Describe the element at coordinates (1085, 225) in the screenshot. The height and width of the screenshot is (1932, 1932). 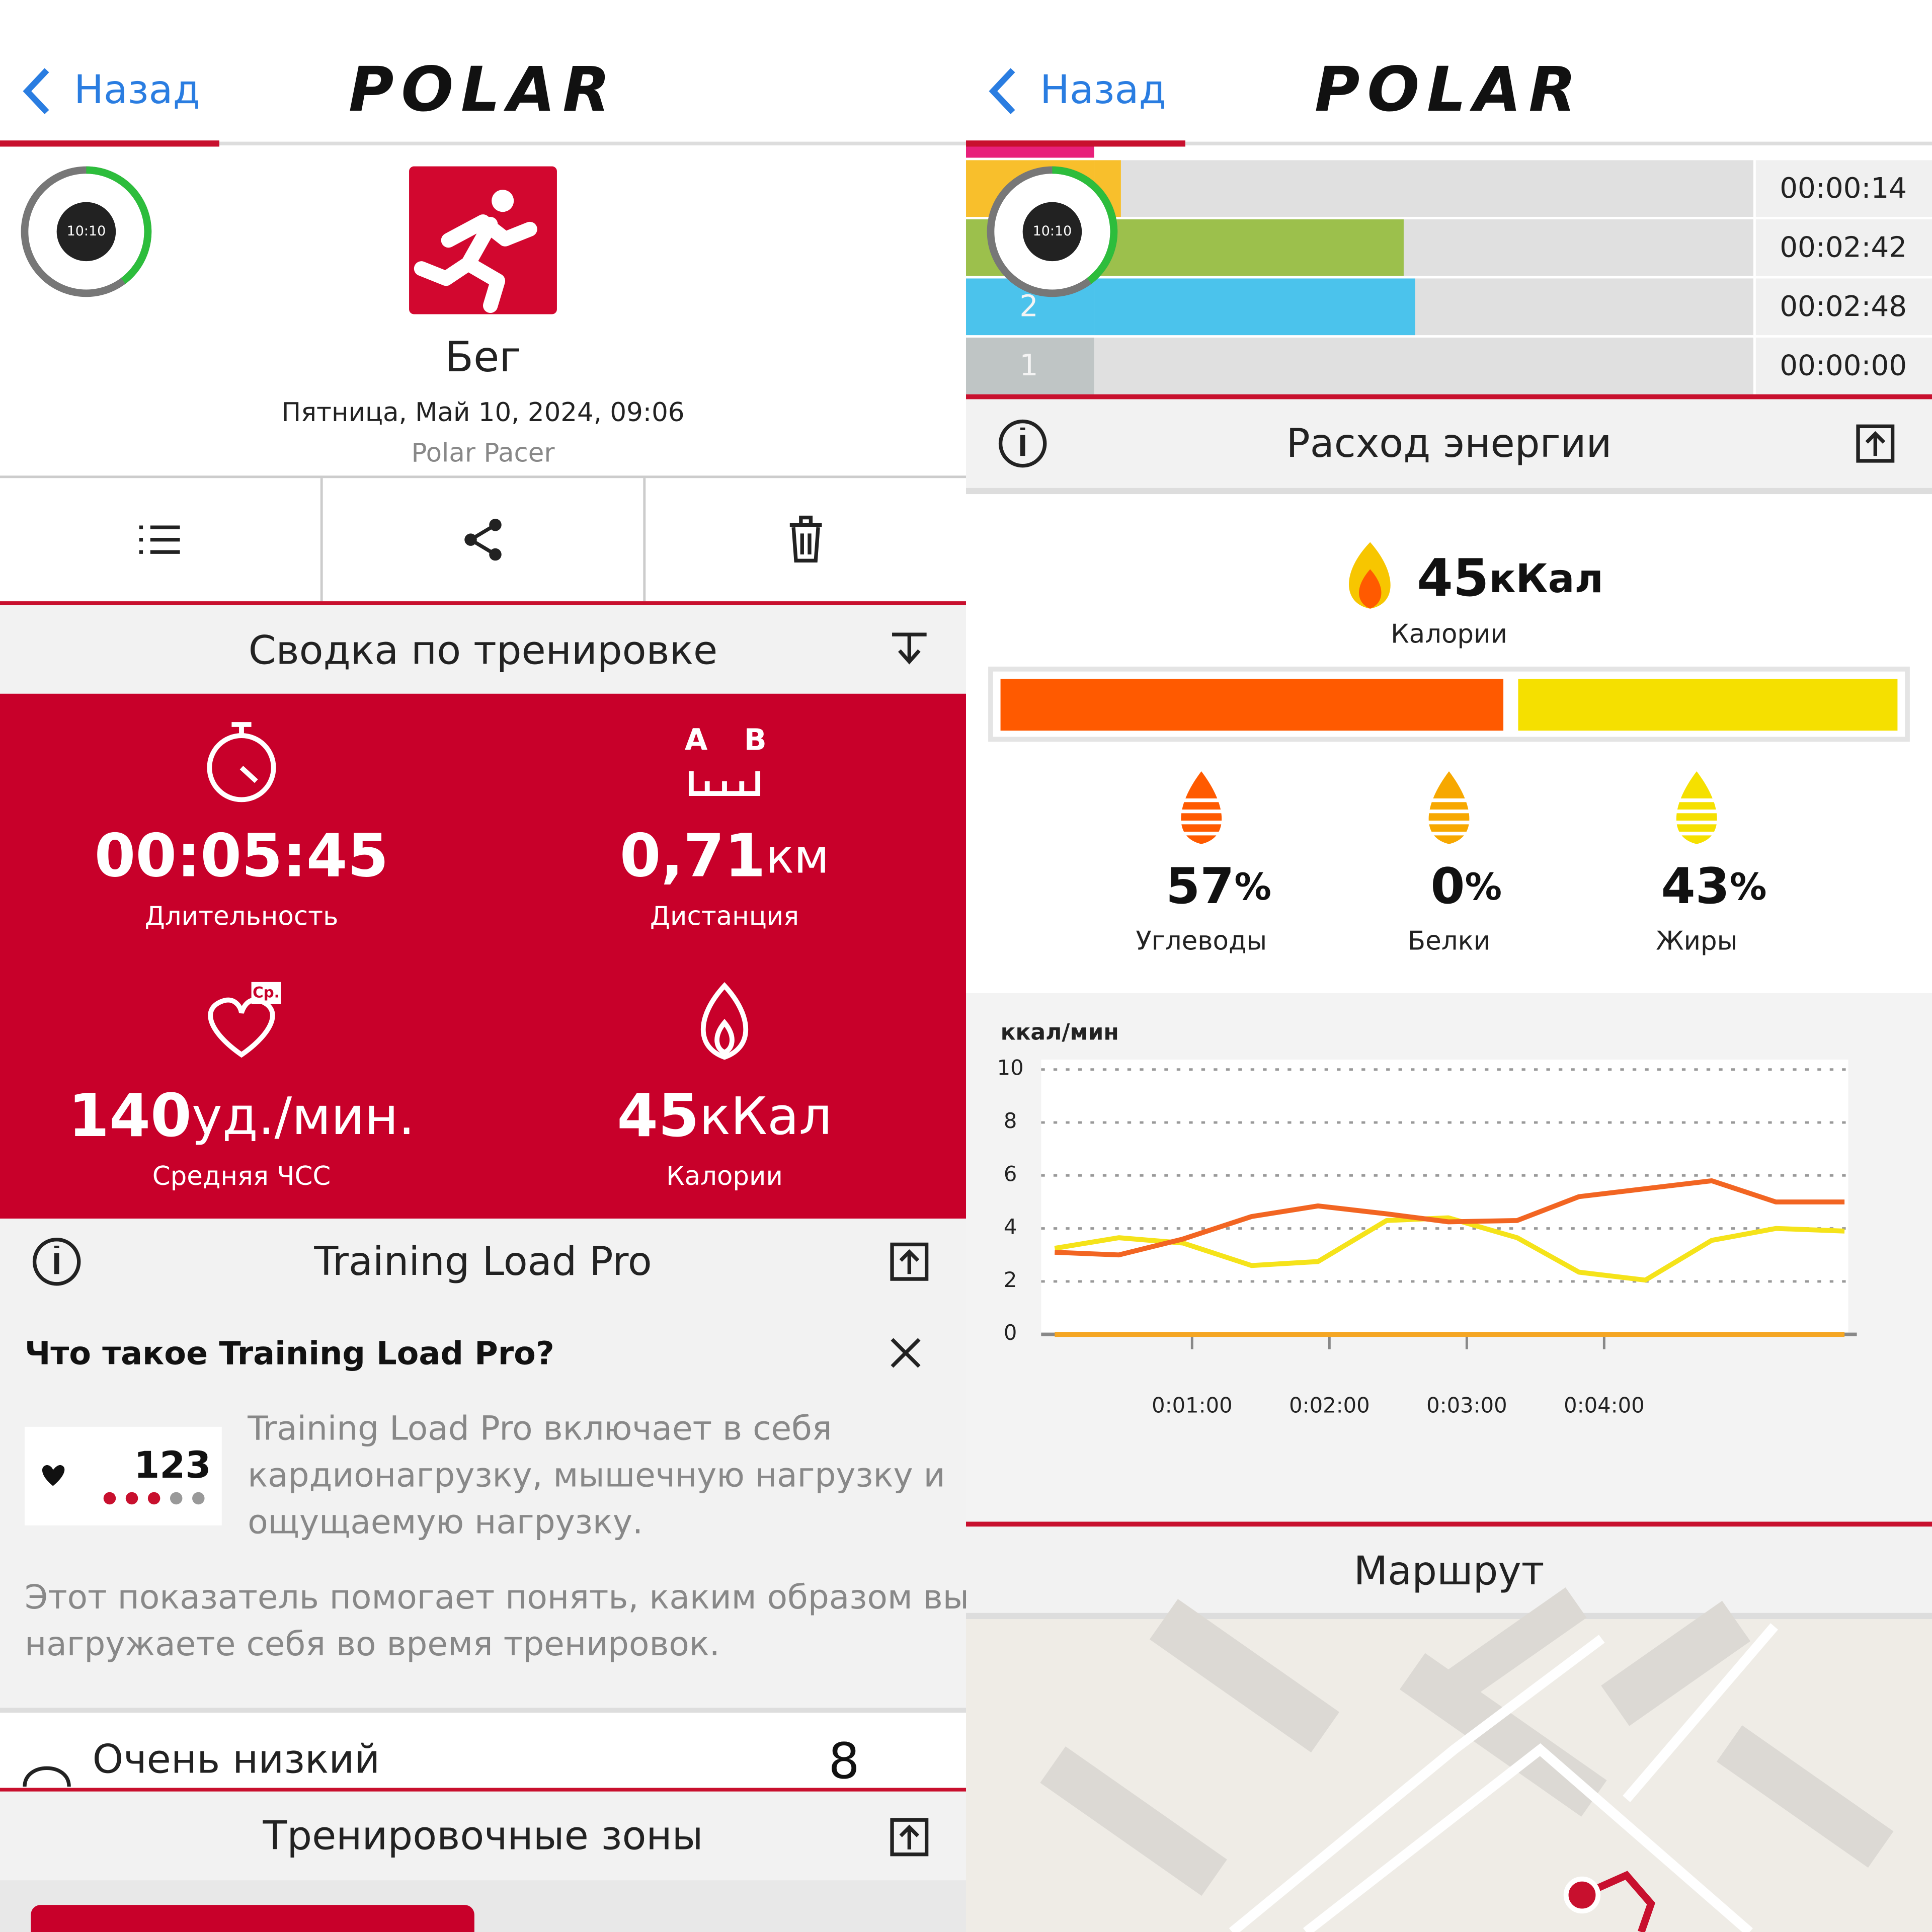
I see `watch-arc` at that location.